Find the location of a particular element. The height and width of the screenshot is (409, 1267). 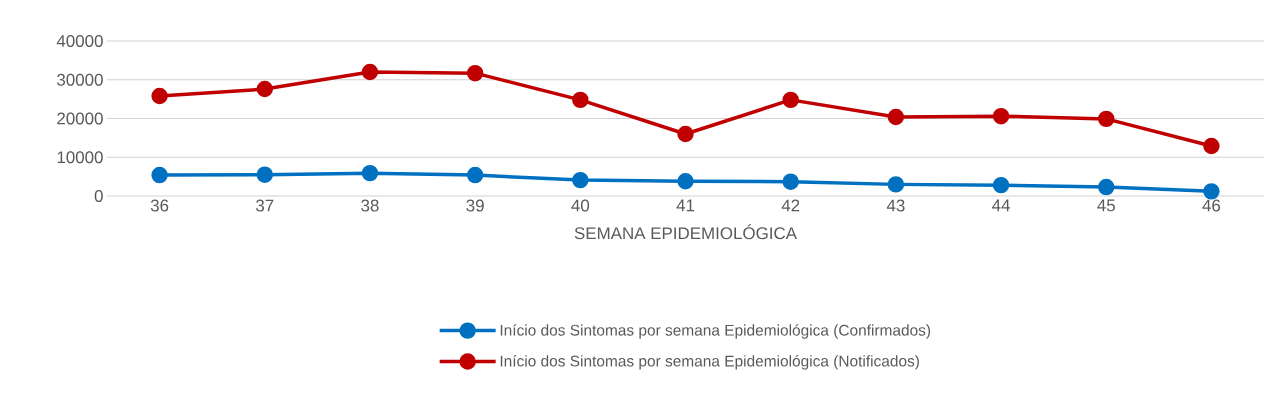

legend-label: Início dos Sintomas por semana Epidemiológica (Confirmados) is located at coordinates (715, 331).